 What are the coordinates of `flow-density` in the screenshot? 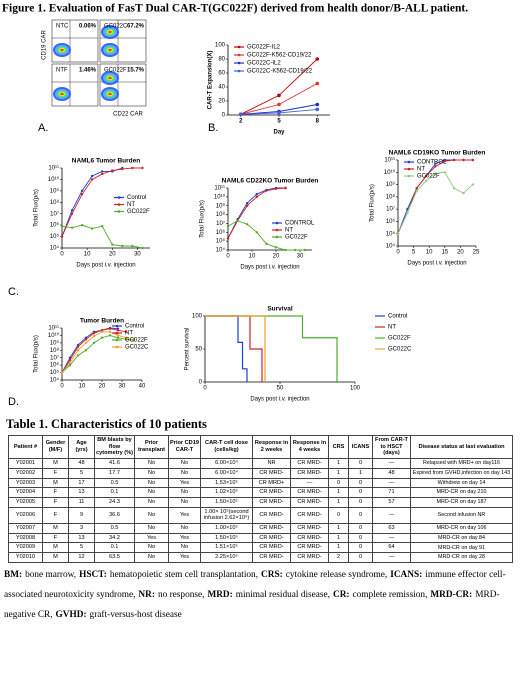 It's located at (110, 32).